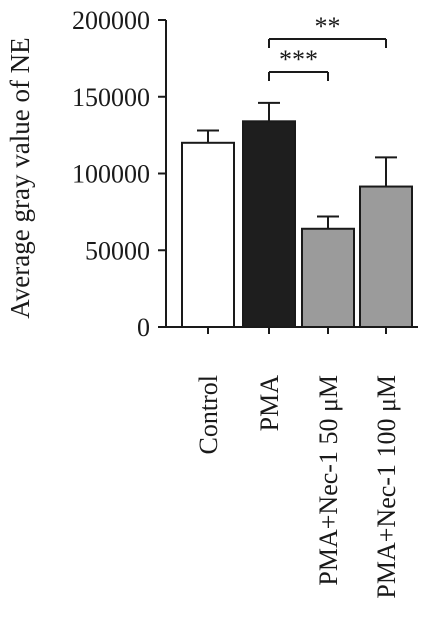 The height and width of the screenshot is (634, 431). Describe the element at coordinates (269, 403) in the screenshot. I see `x-tick-label: PMA` at that location.